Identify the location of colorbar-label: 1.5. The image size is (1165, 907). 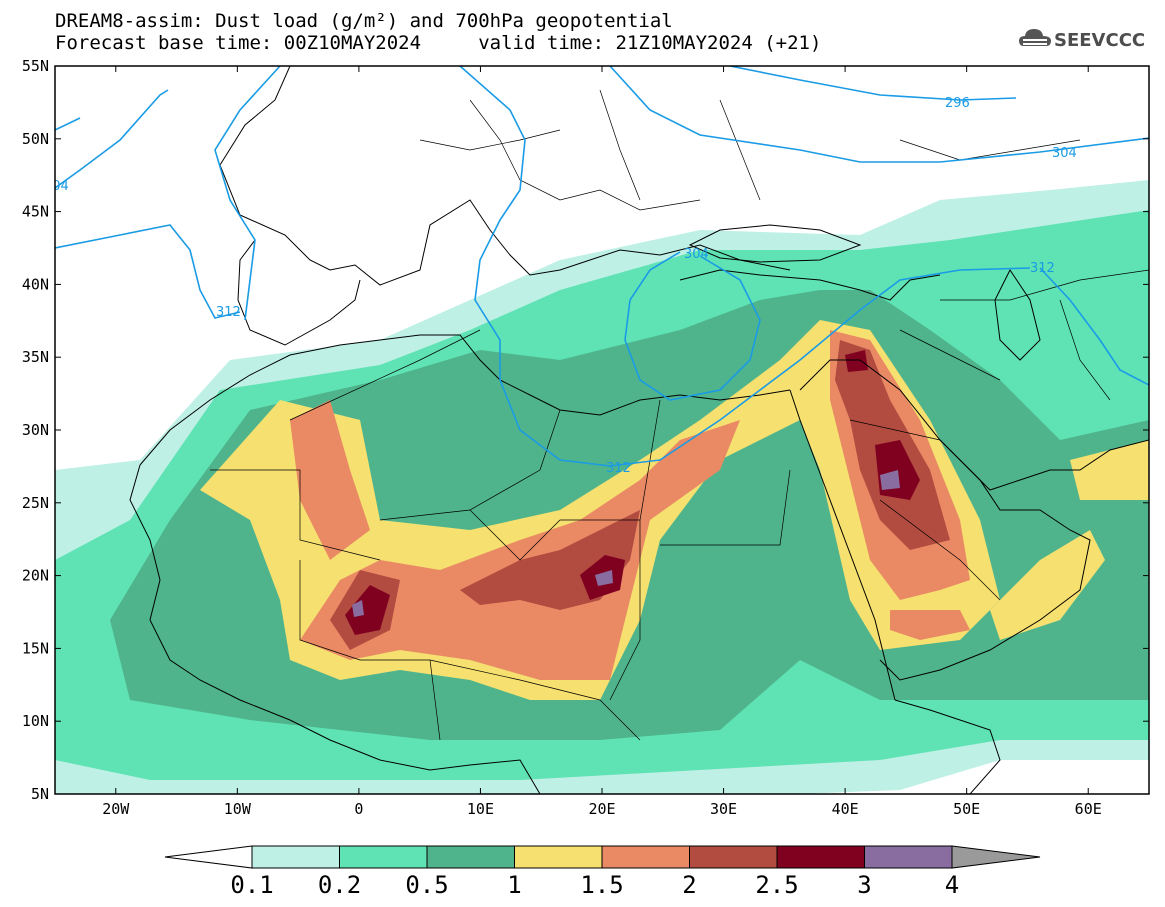
(601, 885).